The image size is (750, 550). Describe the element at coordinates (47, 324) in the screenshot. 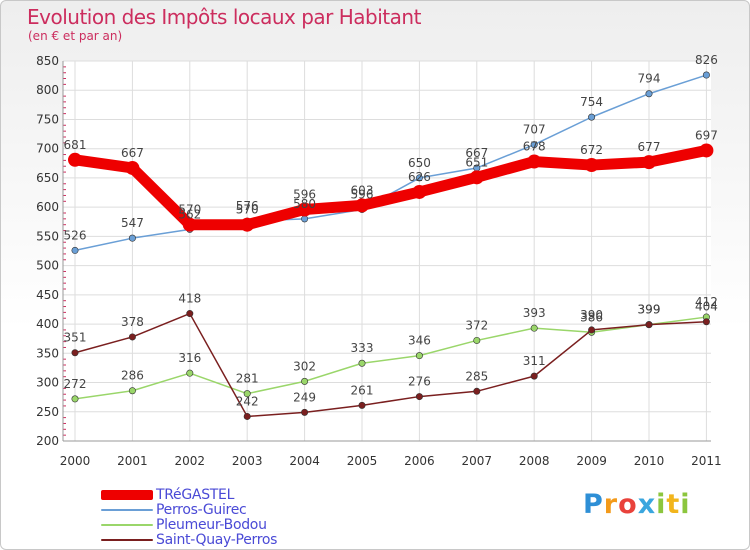

I see `y-tick-label: 400` at that location.